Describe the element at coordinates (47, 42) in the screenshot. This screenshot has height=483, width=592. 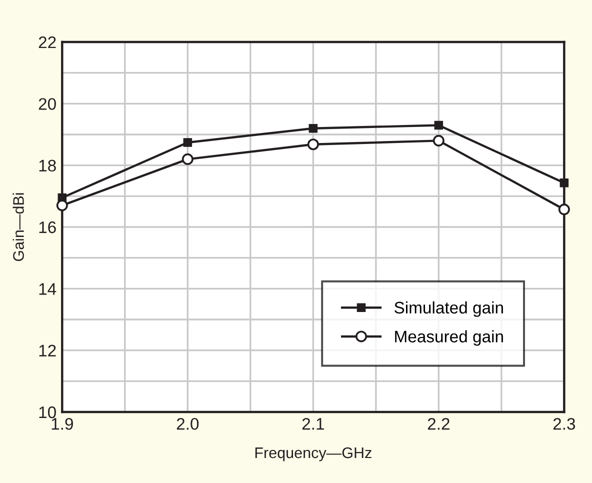
I see `y-tick-label: 22` at that location.